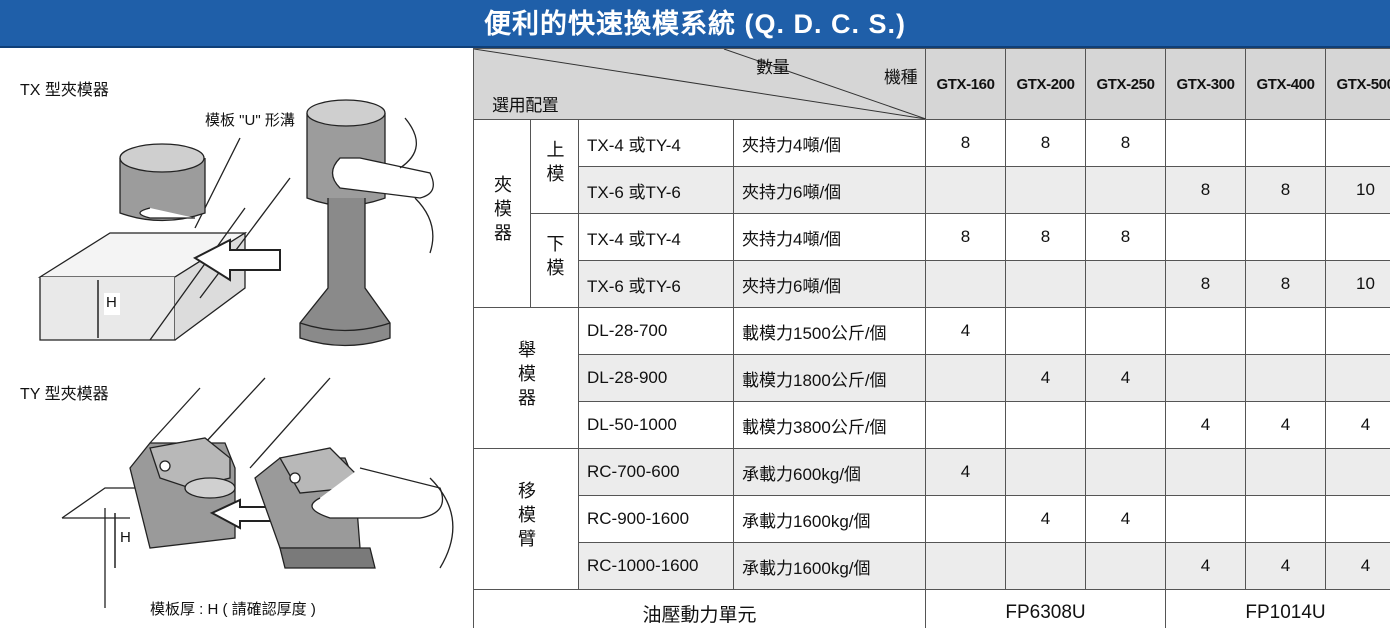 Image resolution: width=1390 pixels, height=628 pixels. Describe the element at coordinates (656, 519) in the screenshot. I see `model-cell: RC-900-1600` at that location.